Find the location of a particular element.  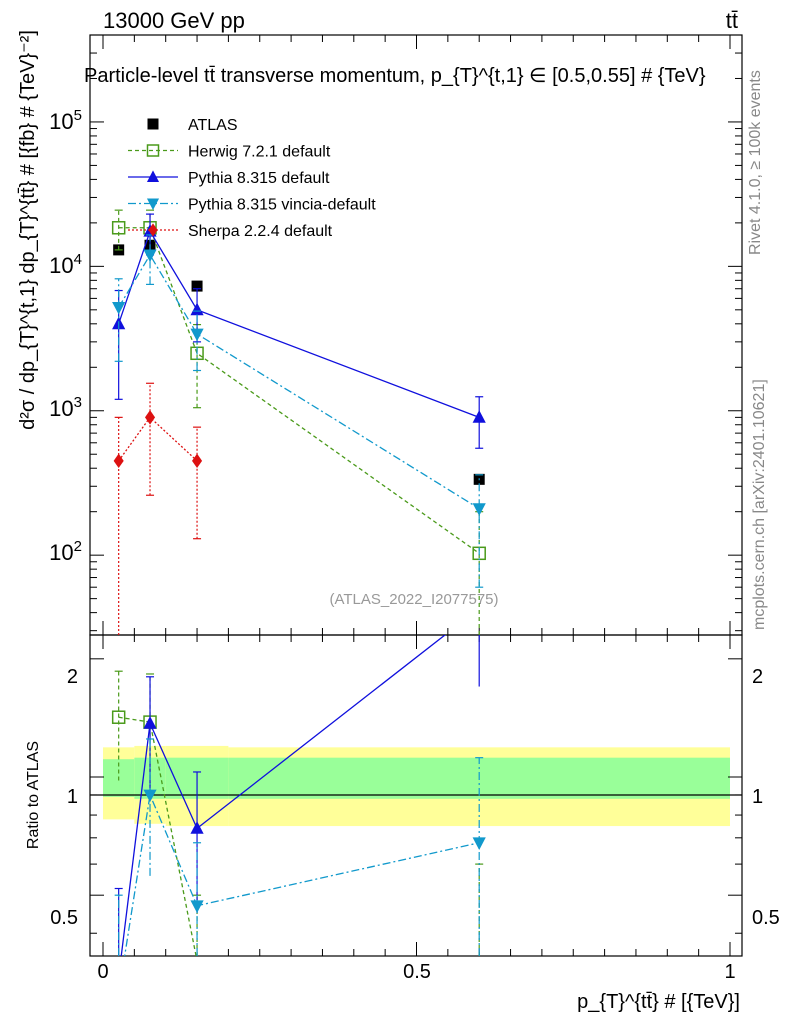

x-tick-labels: 0 0.5 1 is located at coordinates (416, 972).